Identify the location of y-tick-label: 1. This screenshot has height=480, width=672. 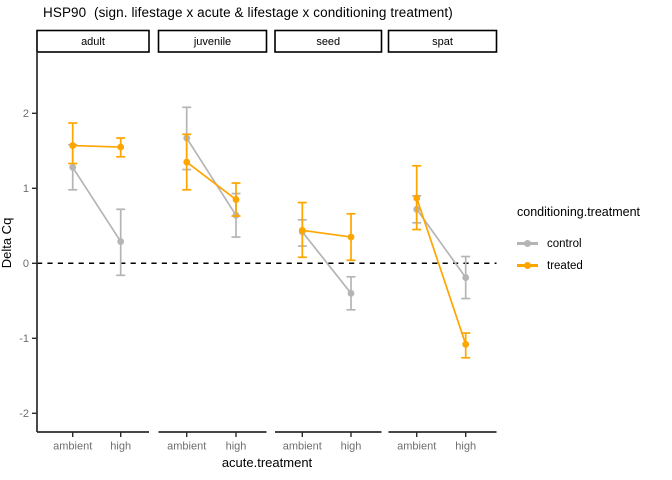
(26, 189).